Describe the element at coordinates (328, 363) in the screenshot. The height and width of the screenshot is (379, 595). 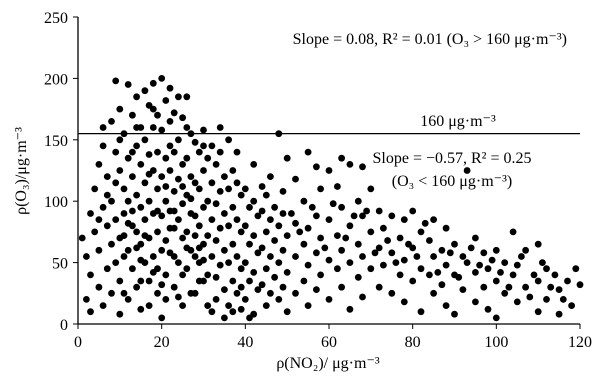
I see `x-axis-label: ρ(NO₂)/ μg·m⁻³` at that location.